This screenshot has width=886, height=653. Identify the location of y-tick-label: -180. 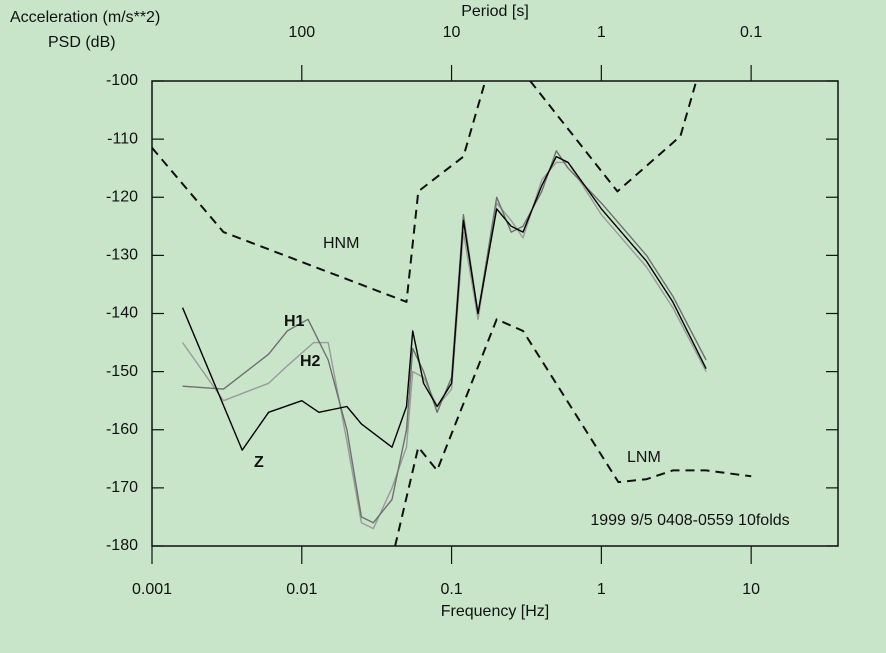
(122, 545).